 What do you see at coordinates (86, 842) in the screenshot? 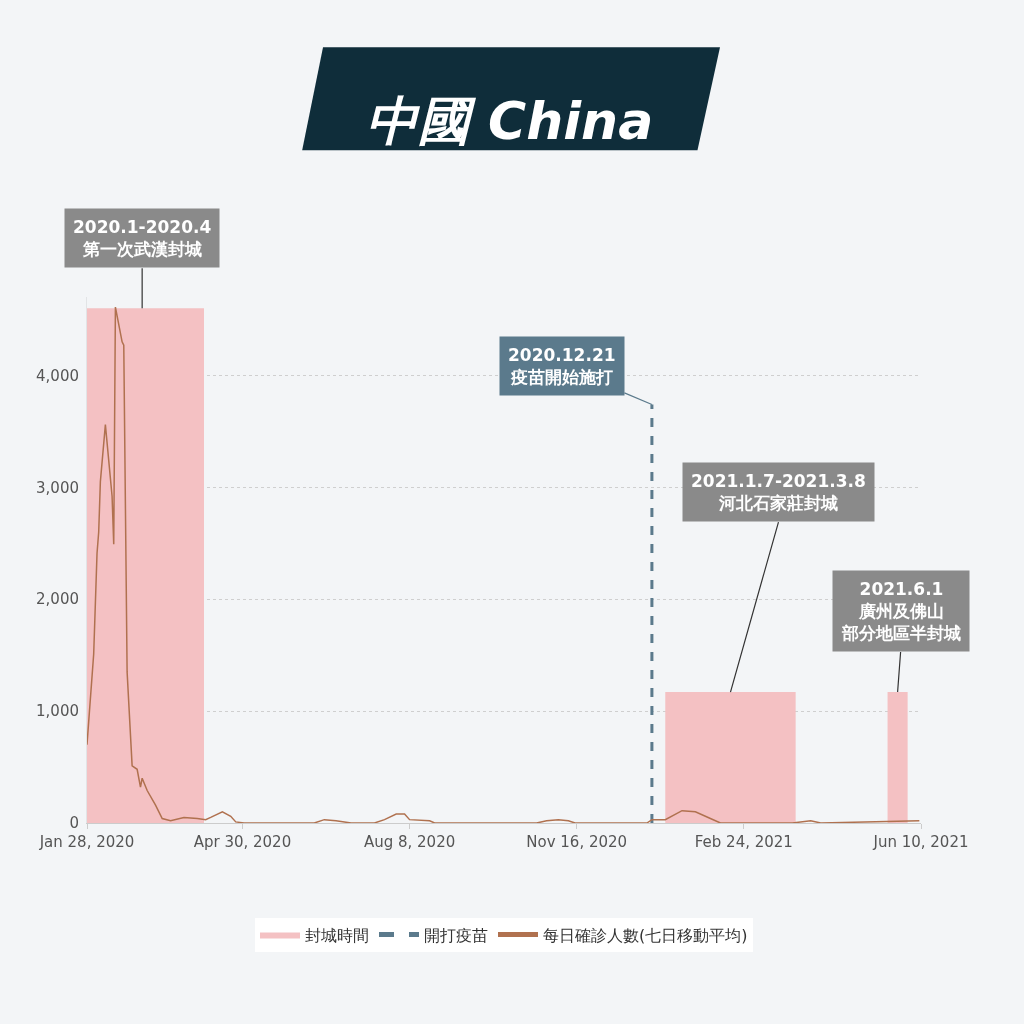
I see `x-tick-label: Jan 28, 2020` at bounding box center [86, 842].